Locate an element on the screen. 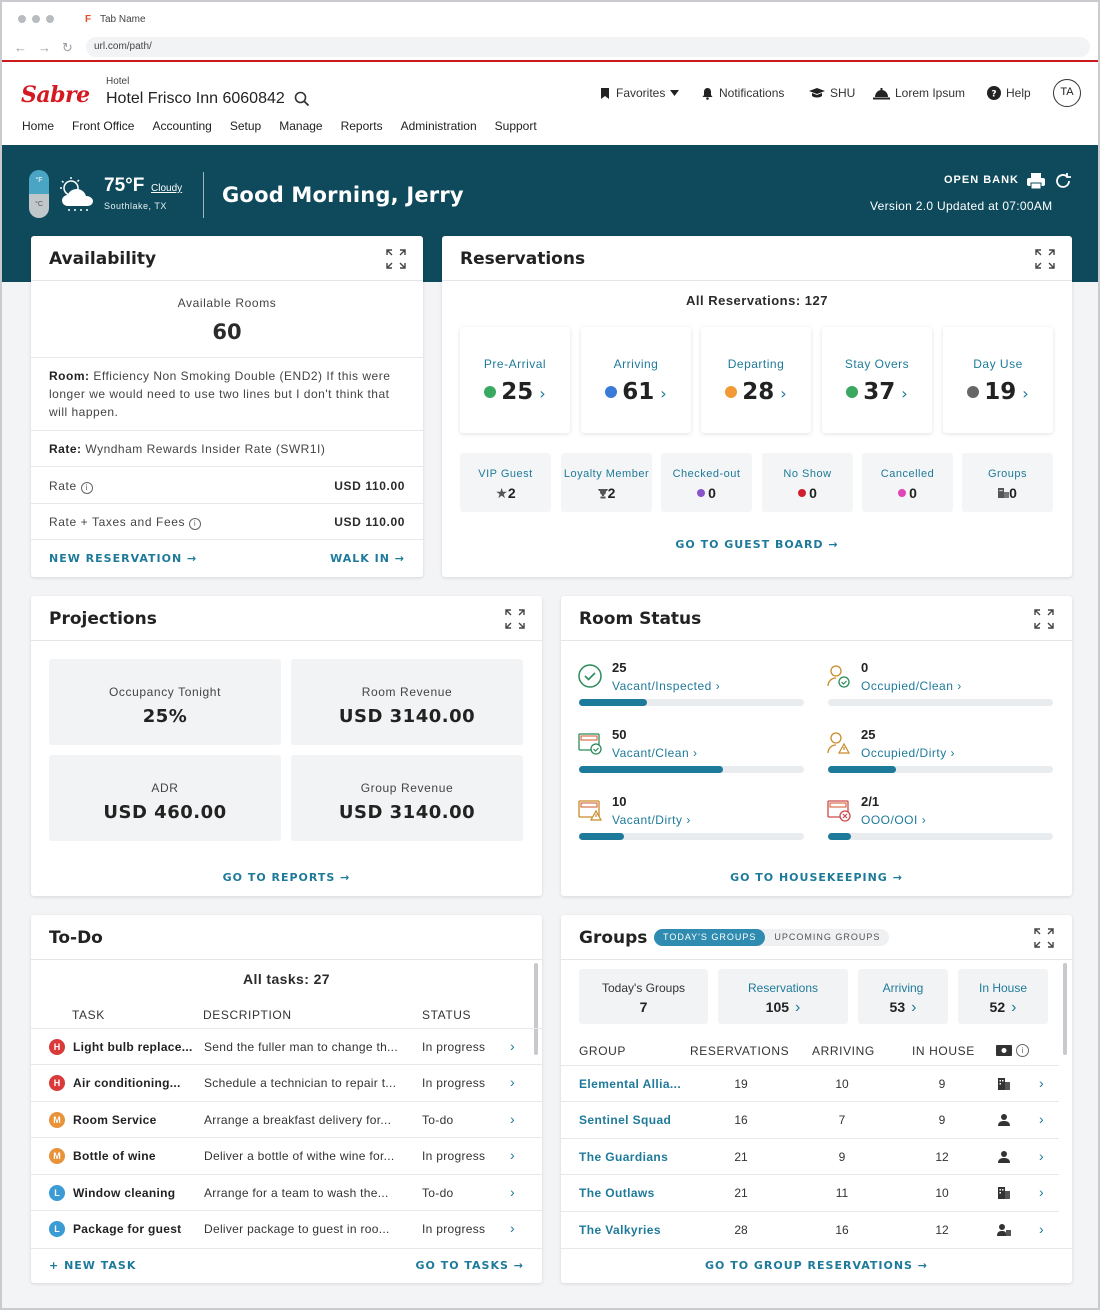  window-close-dot is located at coordinates (22, 19).